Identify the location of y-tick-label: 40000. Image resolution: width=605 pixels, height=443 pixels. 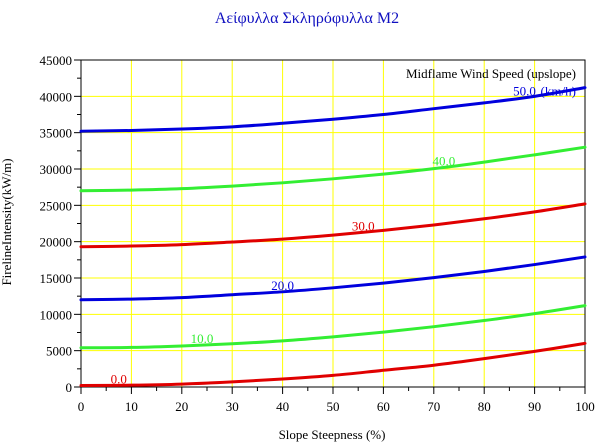
(56, 96).